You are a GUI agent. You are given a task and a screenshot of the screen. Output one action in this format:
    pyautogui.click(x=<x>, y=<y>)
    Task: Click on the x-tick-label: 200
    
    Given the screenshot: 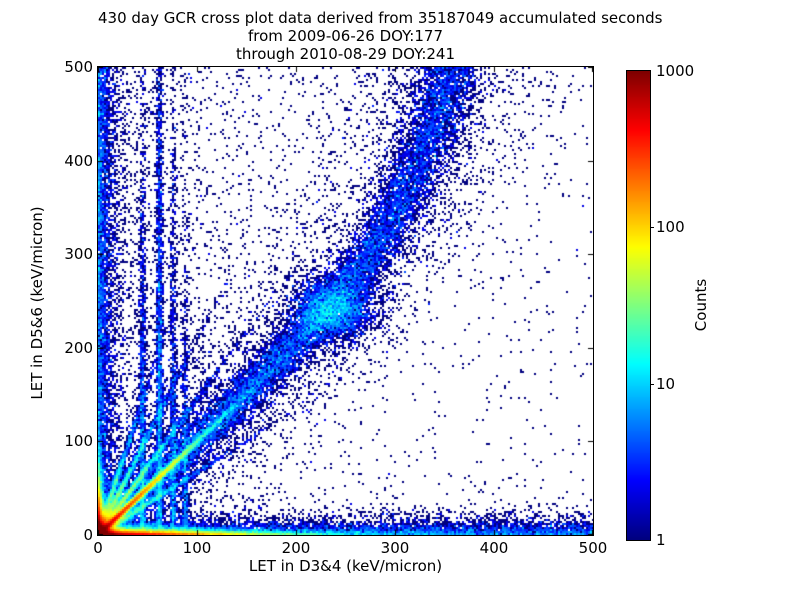 What is the action you would take?
    pyautogui.click(x=296, y=548)
    